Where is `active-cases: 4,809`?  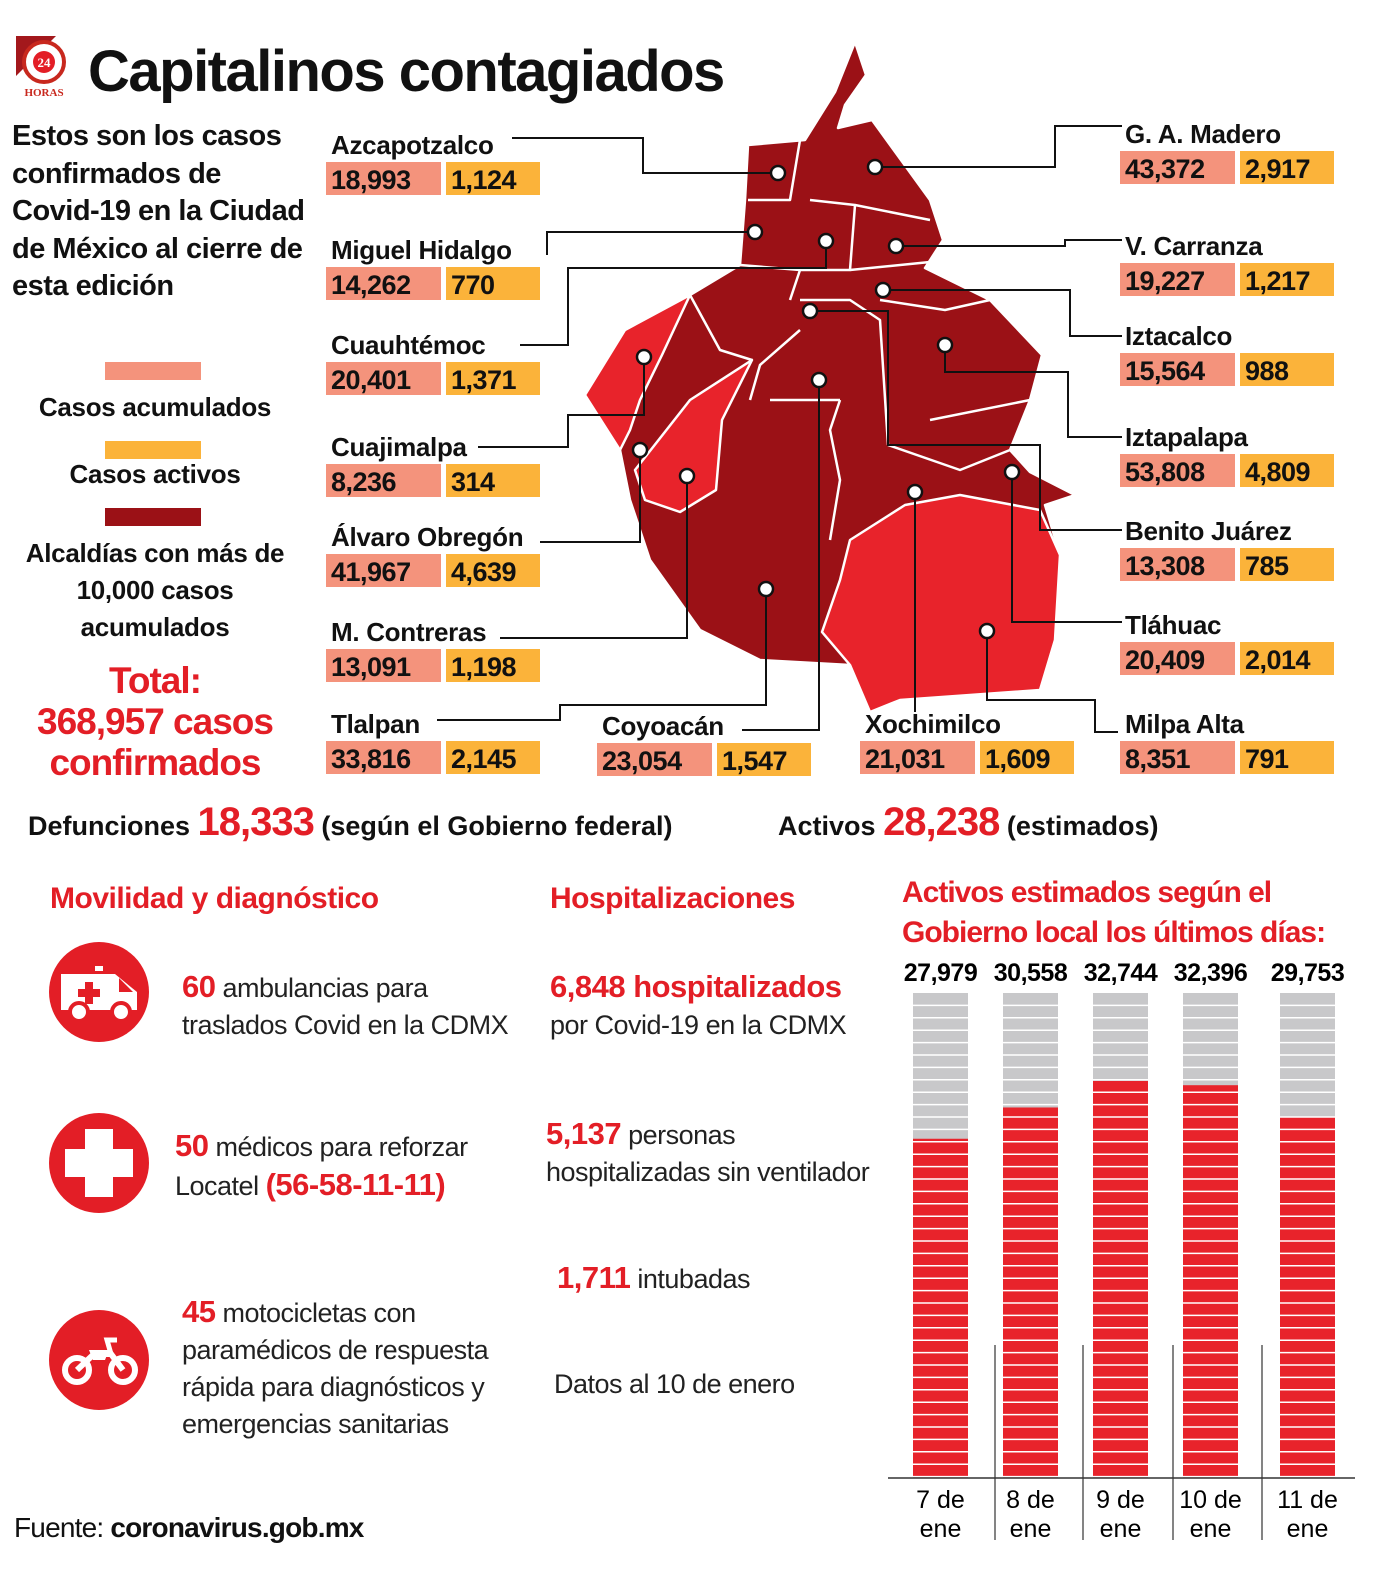 active-cases: 4,809 is located at coordinates (1287, 470).